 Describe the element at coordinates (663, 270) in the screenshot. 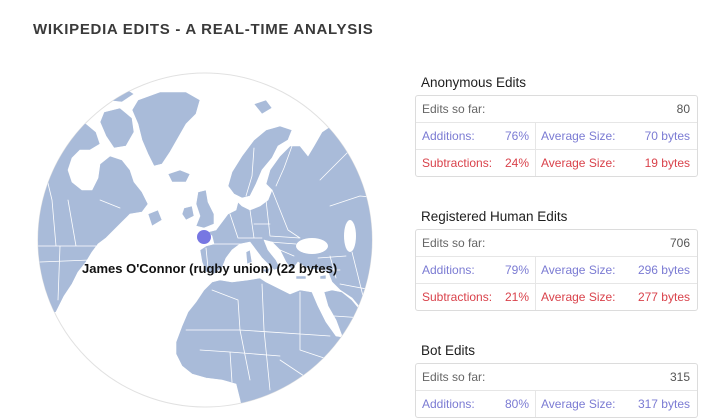

I see `additions-average-size: 296 bytes` at that location.